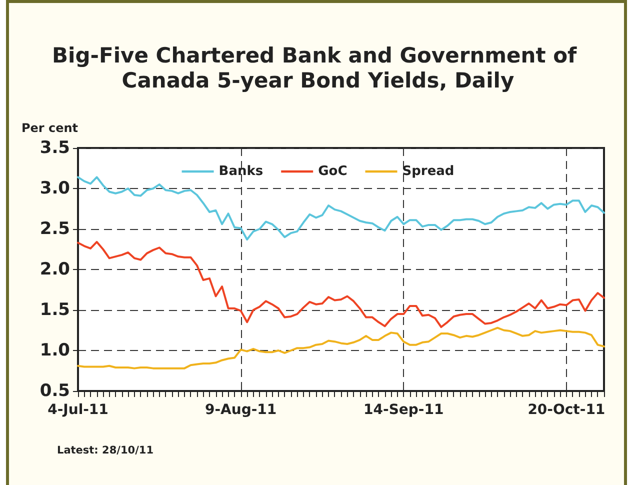 This screenshot has height=485, width=636. What do you see at coordinates (55, 229) in the screenshot?
I see `y-tick-label: 2.5` at bounding box center [55, 229].